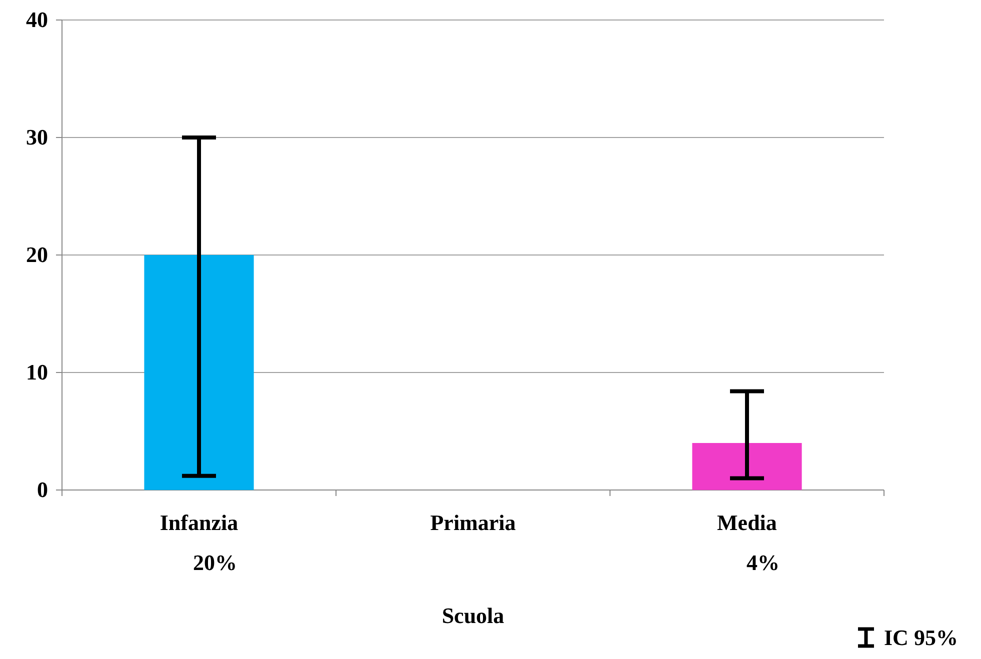 Image resolution: width=981 pixels, height=659 pixels. What do you see at coordinates (37, 19) in the screenshot?
I see `y-tick-label: 40` at bounding box center [37, 19].